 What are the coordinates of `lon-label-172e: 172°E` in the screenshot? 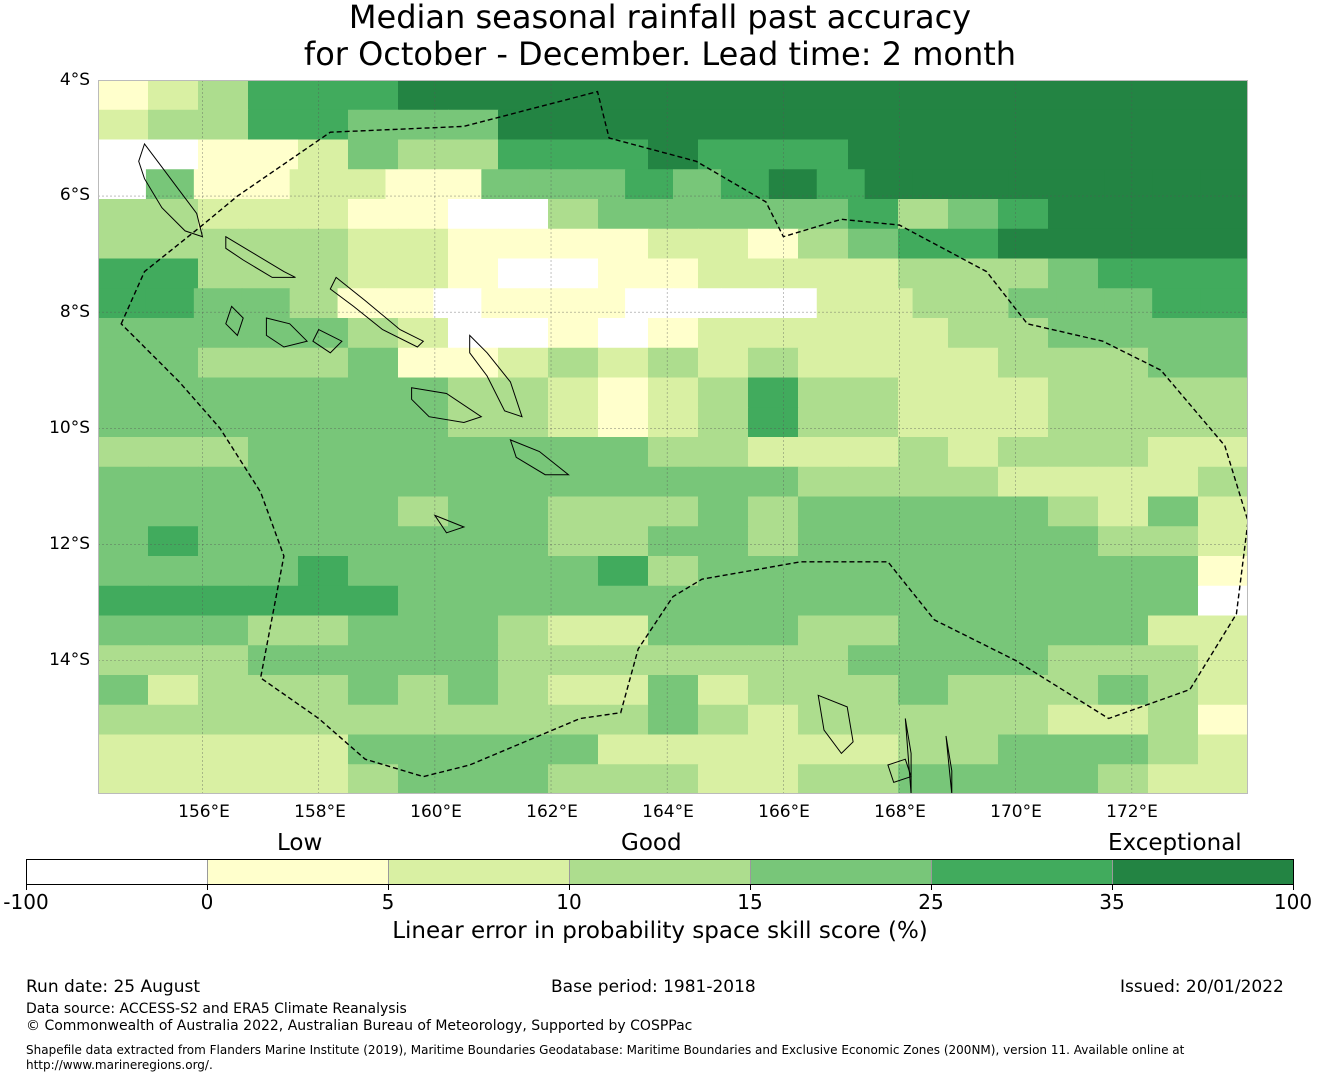 It's located at (1132, 812).